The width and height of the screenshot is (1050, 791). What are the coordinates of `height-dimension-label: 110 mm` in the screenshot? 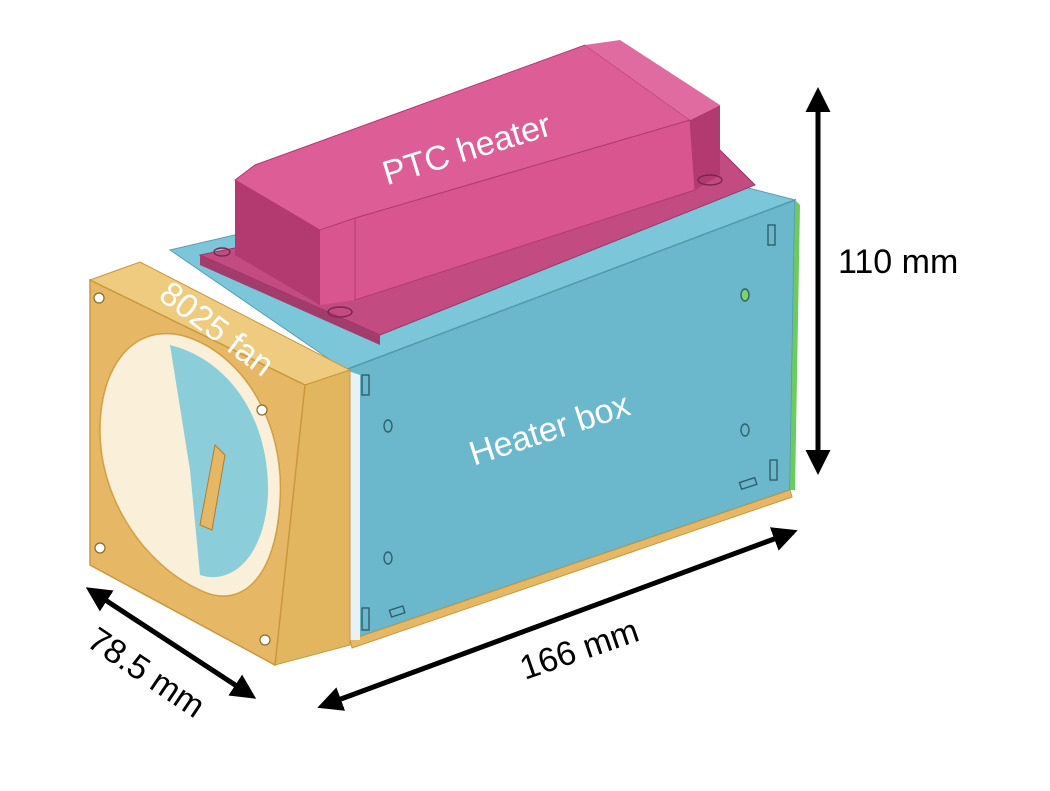 It's located at (898, 262).